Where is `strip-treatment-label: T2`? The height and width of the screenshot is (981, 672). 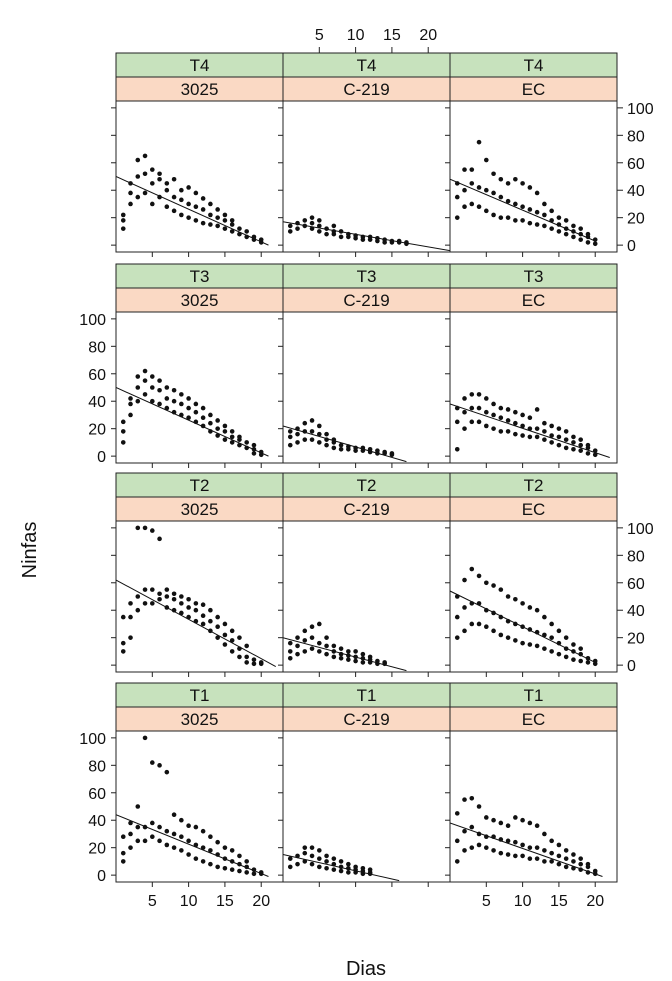
strip-treatment-label: T2 is located at coordinates (534, 485).